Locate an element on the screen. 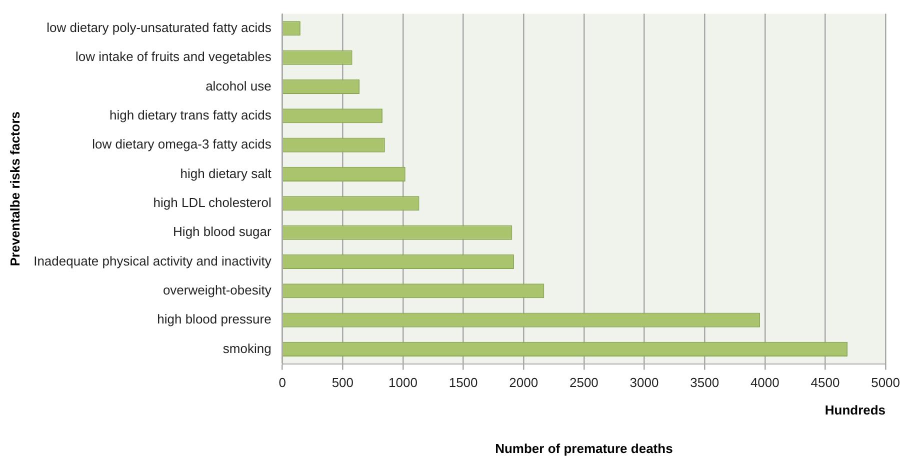 This screenshot has width=906, height=459. x-tick-label: 1500 is located at coordinates (463, 382).